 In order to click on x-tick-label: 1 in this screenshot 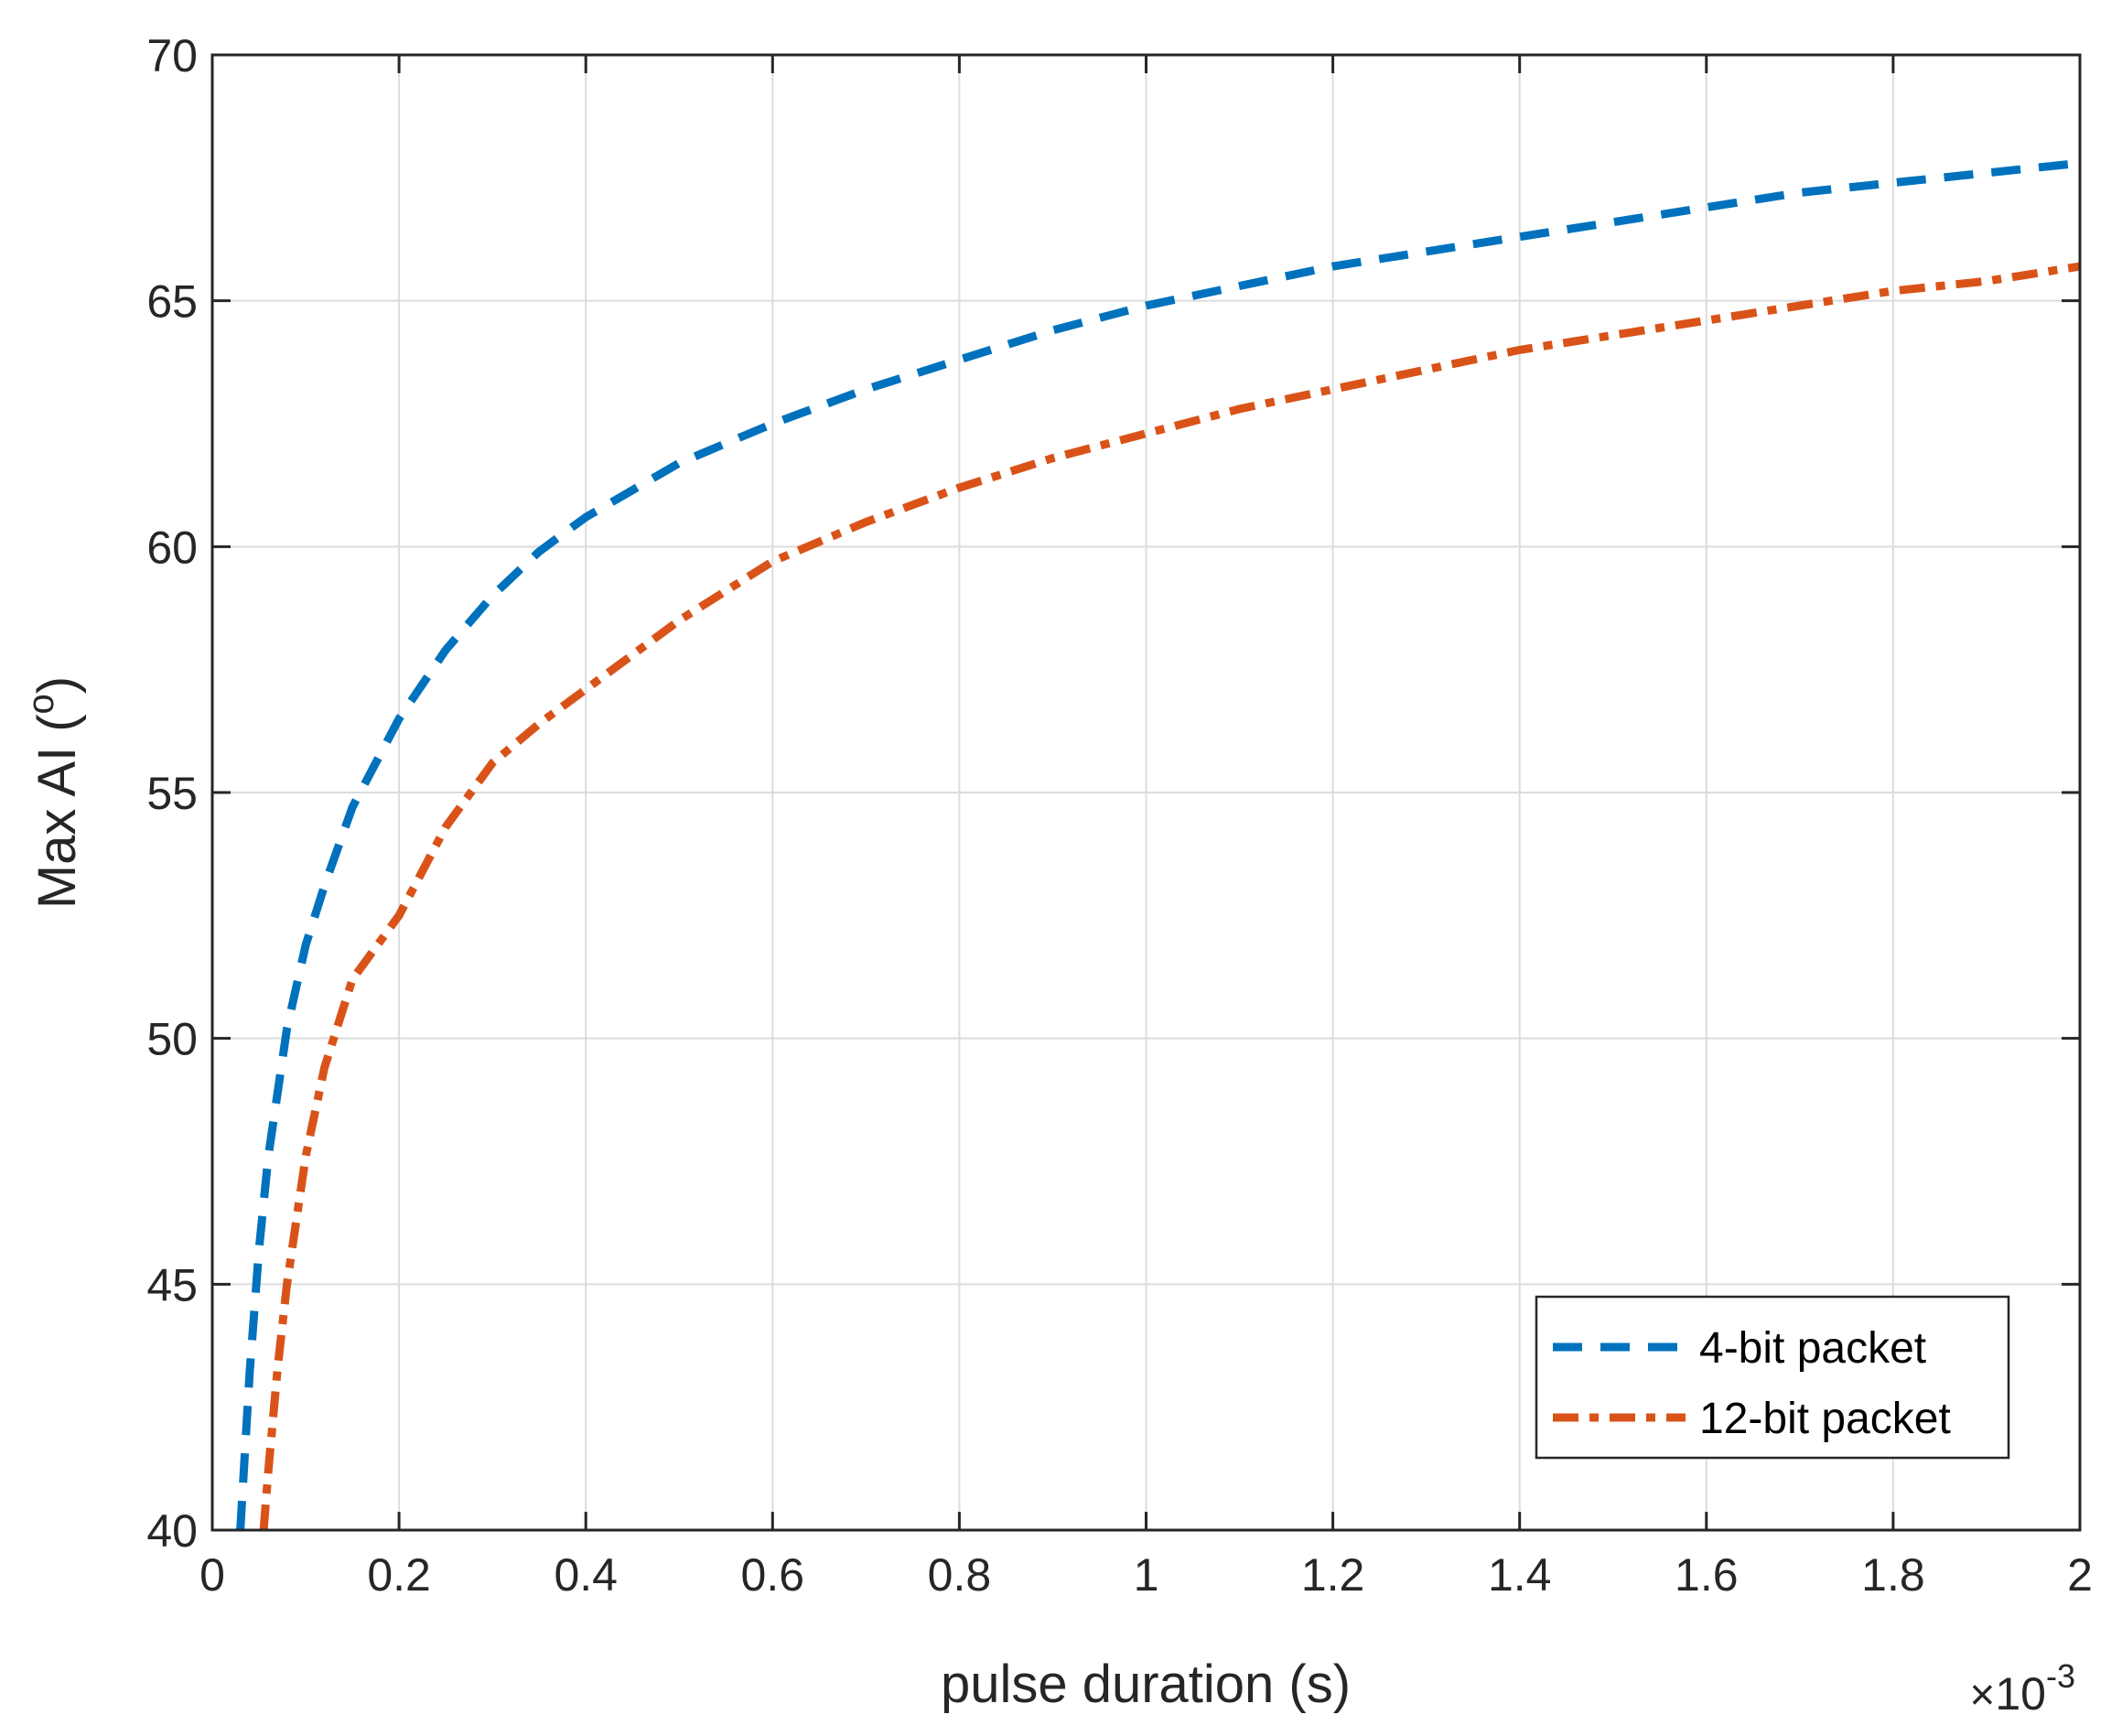, I will do `click(1146, 1575)`.